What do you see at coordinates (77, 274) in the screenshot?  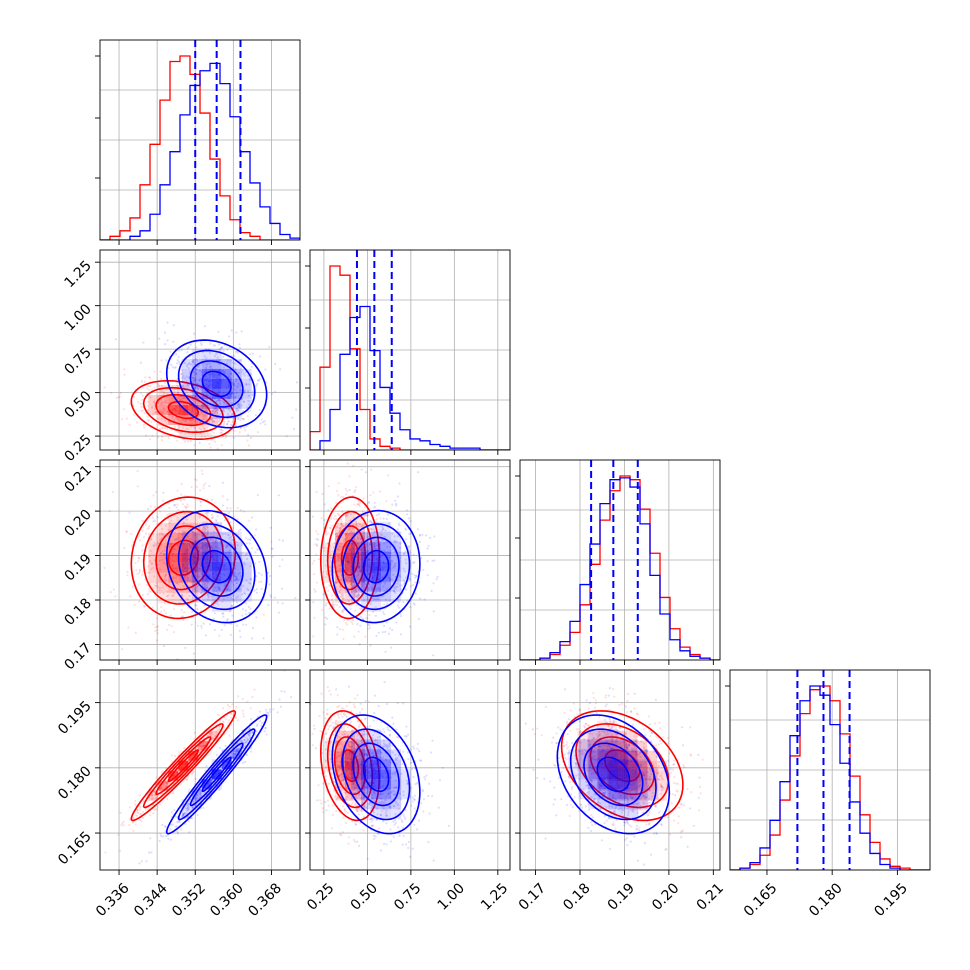 I see `y-tick-label: 1.25` at bounding box center [77, 274].